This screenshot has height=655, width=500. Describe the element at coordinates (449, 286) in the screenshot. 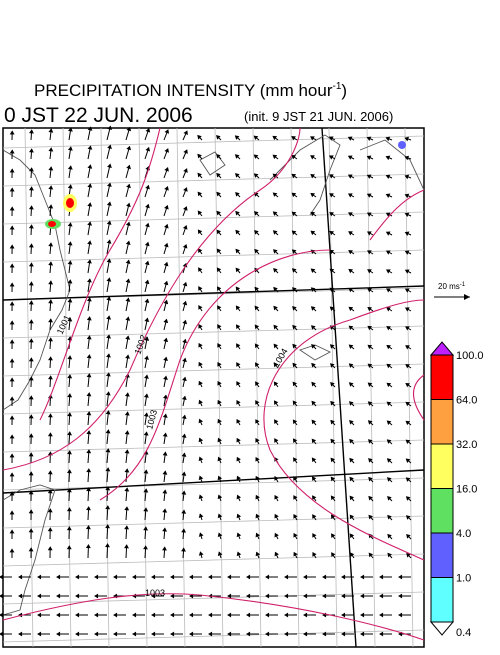

I see `vector-scale-text: 20 ms` at that location.